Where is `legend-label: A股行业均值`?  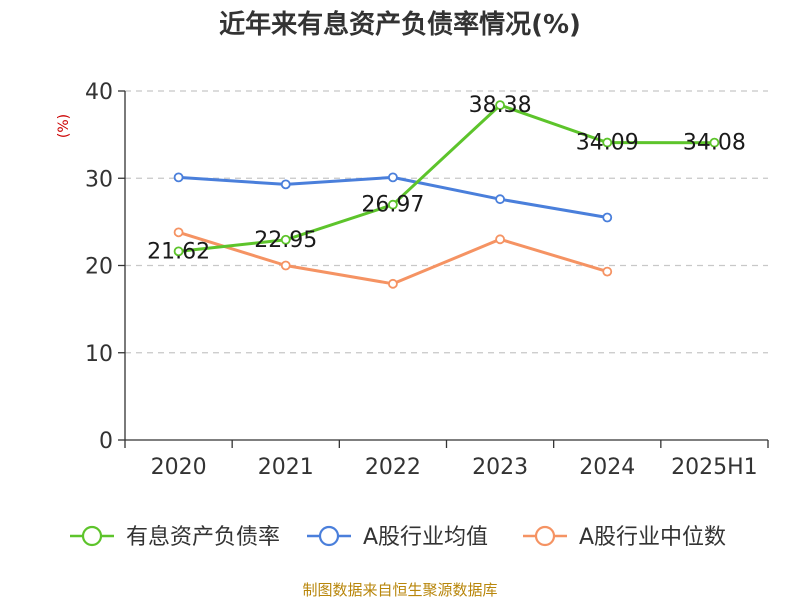
legend-label: A股行业均值 is located at coordinates (425, 537).